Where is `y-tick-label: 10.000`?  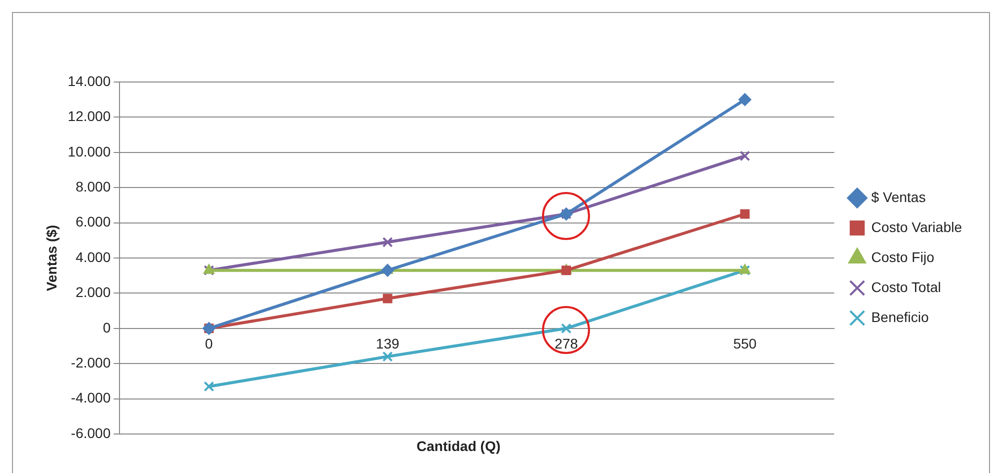
y-tick-label: 10.000 is located at coordinates (89, 151).